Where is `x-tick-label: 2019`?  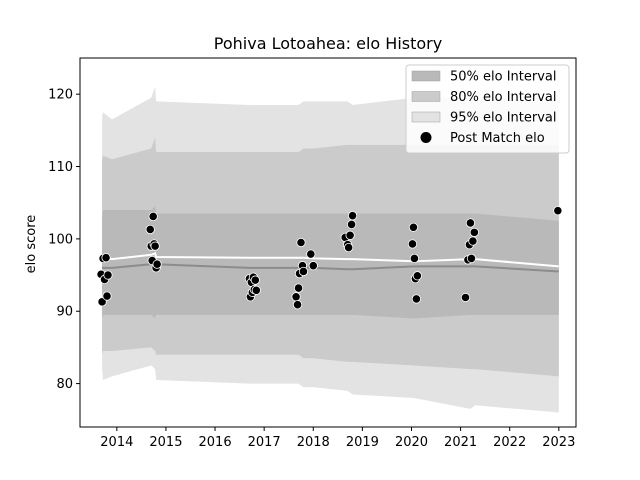 x-tick-label: 2019 is located at coordinates (362, 442).